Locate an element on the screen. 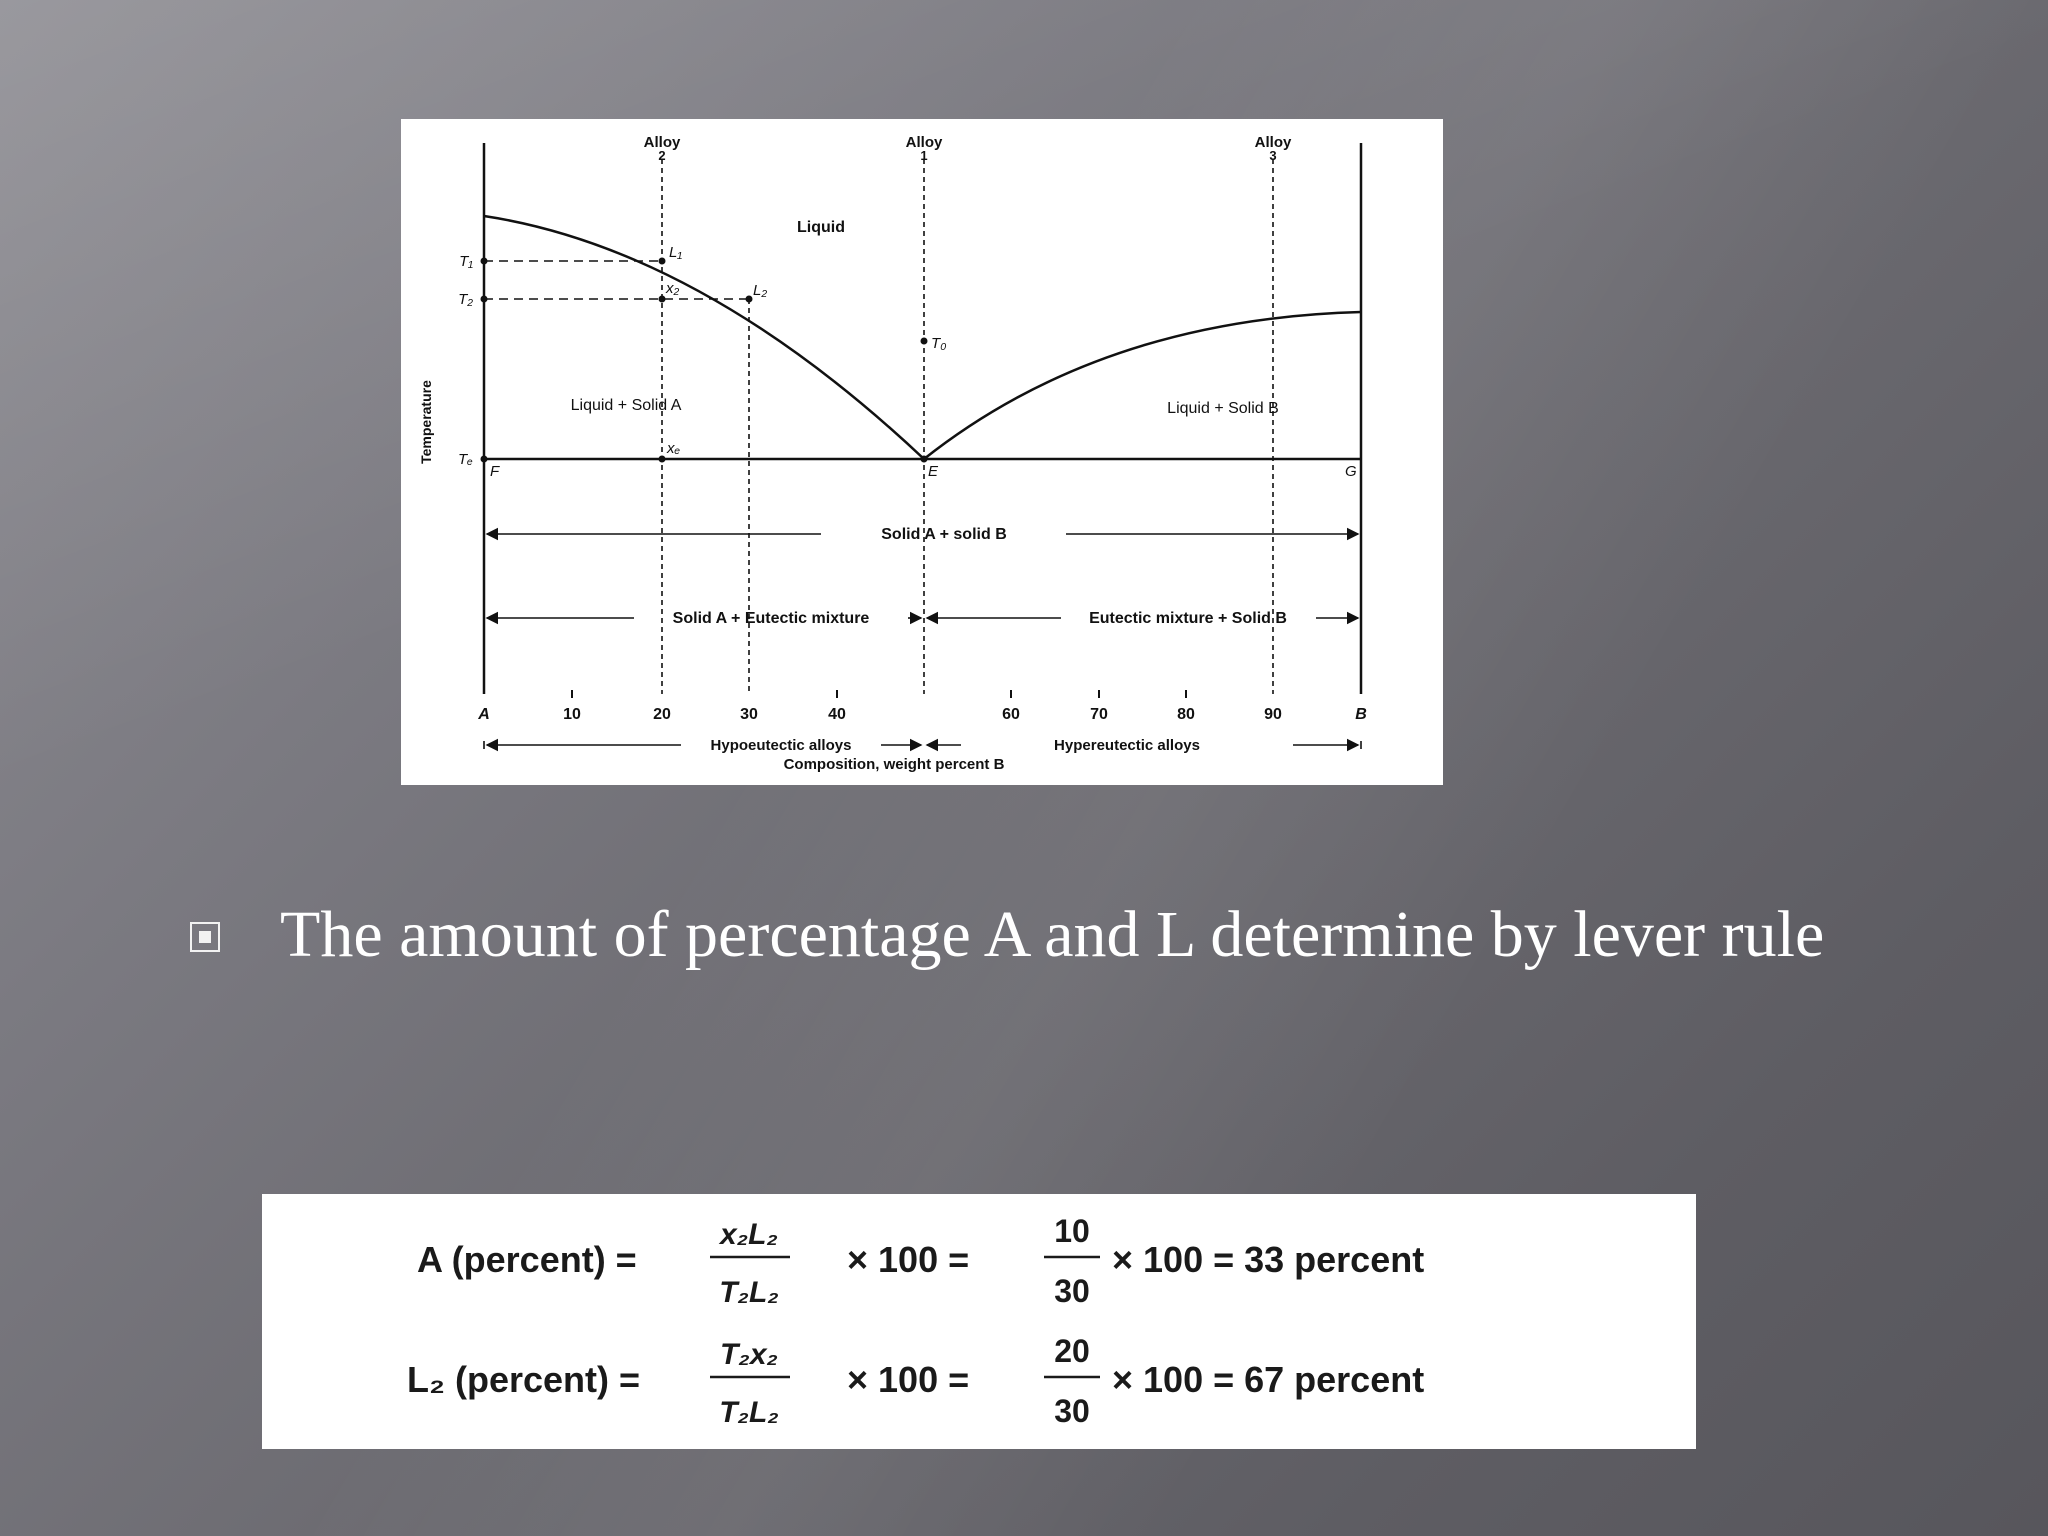 The width and height of the screenshot is (2048, 1536). formula-2-num2: 20 is located at coordinates (1072, 1351).